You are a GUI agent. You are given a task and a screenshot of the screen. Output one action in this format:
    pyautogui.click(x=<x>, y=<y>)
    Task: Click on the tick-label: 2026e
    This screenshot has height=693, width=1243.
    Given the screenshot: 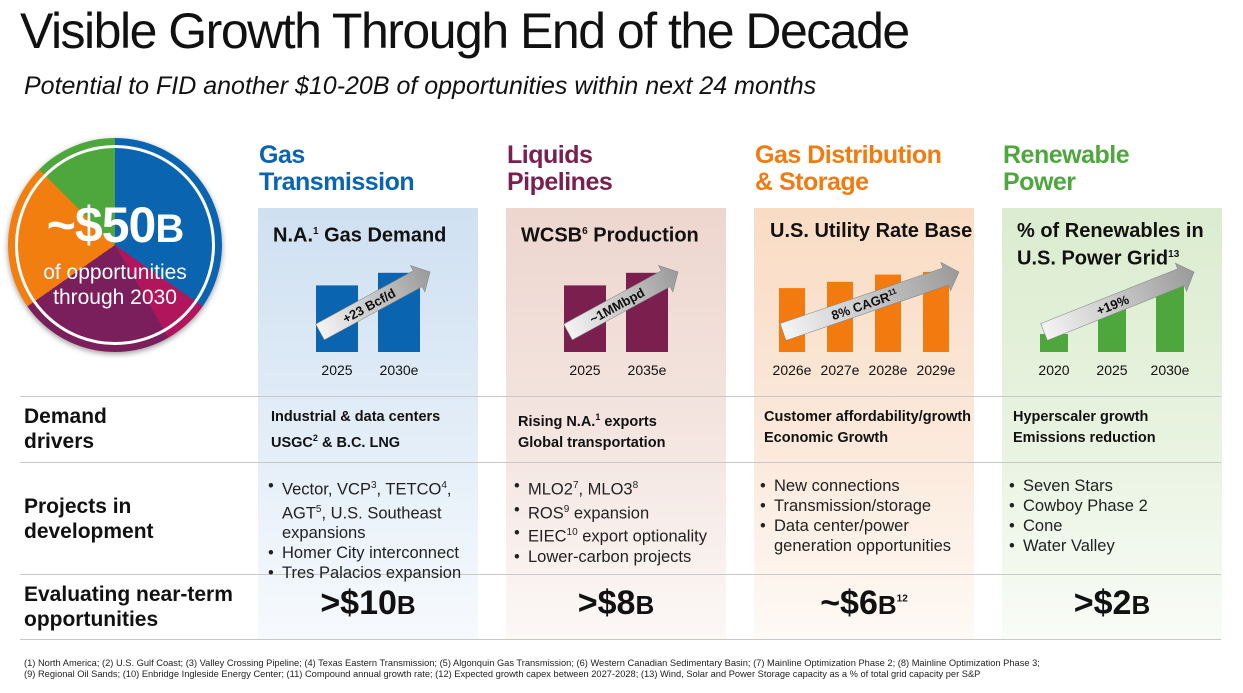 What is the action you would take?
    pyautogui.click(x=792, y=370)
    